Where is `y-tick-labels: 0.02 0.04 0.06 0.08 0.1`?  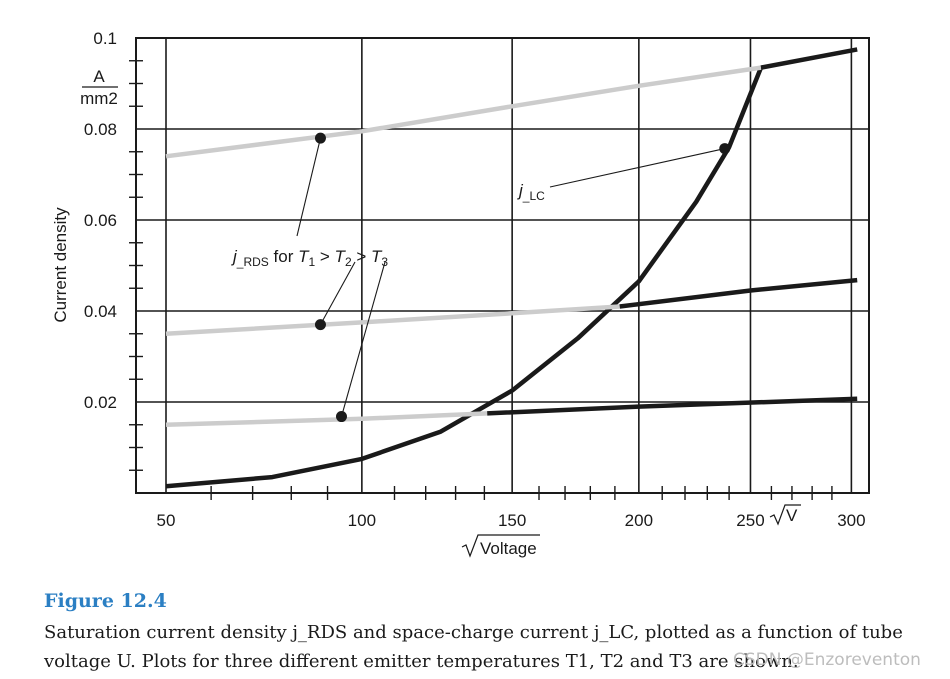 y-tick-labels: 0.02 0.04 0.06 0.08 0.1 is located at coordinates (100, 220).